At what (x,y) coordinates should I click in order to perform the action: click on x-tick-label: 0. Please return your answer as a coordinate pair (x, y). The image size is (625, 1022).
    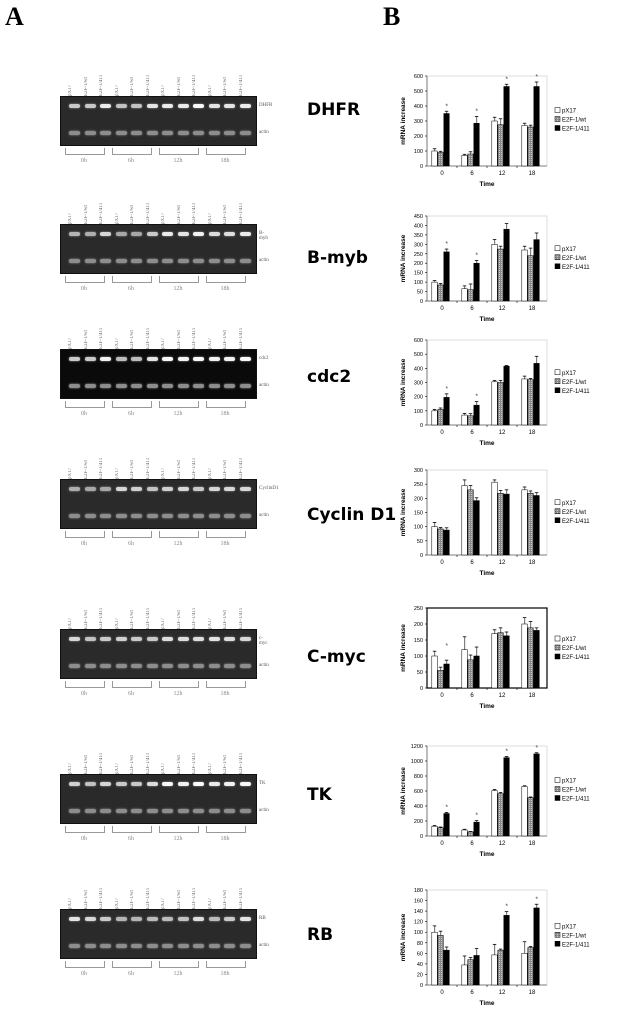
    Looking at the image, I should click on (442, 174).